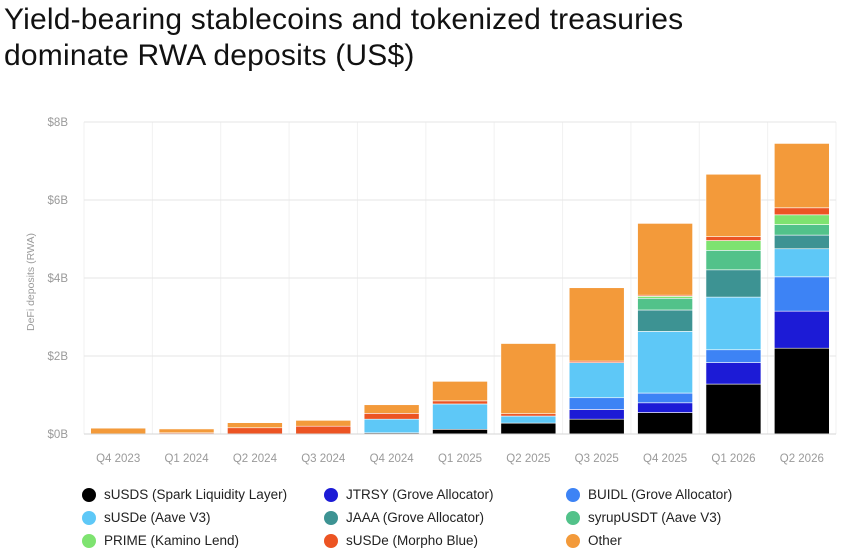 This screenshot has height=560, width=850. I want to click on chart-title-line2: dominate RWA deposits (US$), so click(209, 55).